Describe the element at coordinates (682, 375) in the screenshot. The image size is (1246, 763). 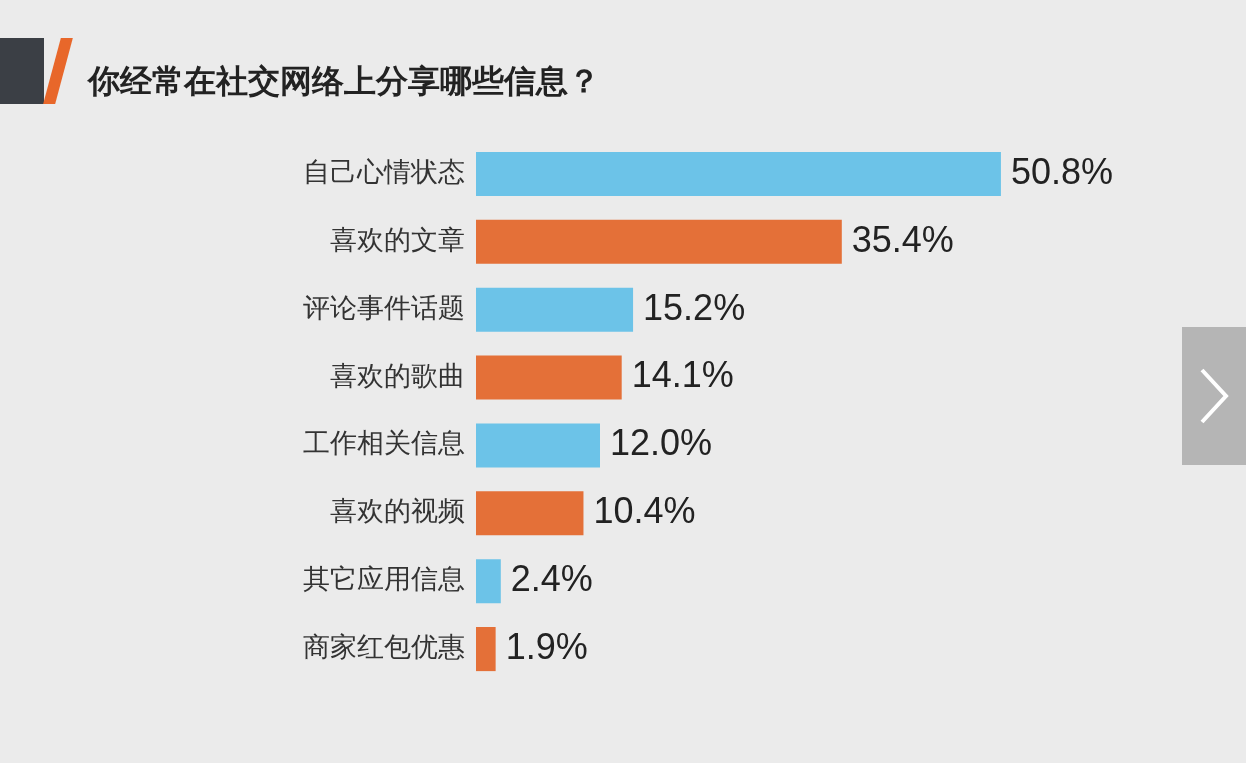
I see `data-label: 14.1%` at that location.